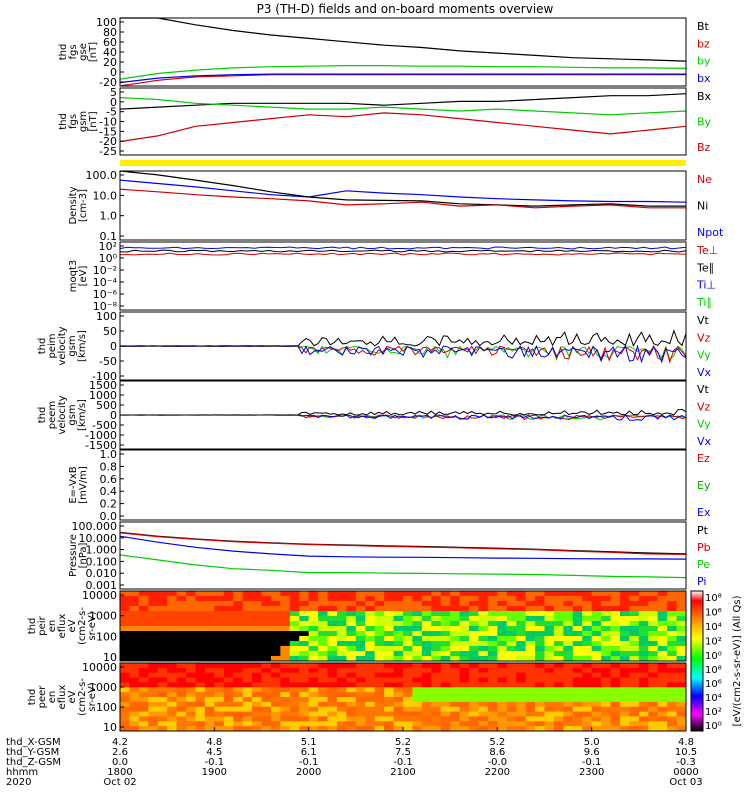 This screenshot has height=804, width=750. I want to click on series-line-ni, so click(402, 188).